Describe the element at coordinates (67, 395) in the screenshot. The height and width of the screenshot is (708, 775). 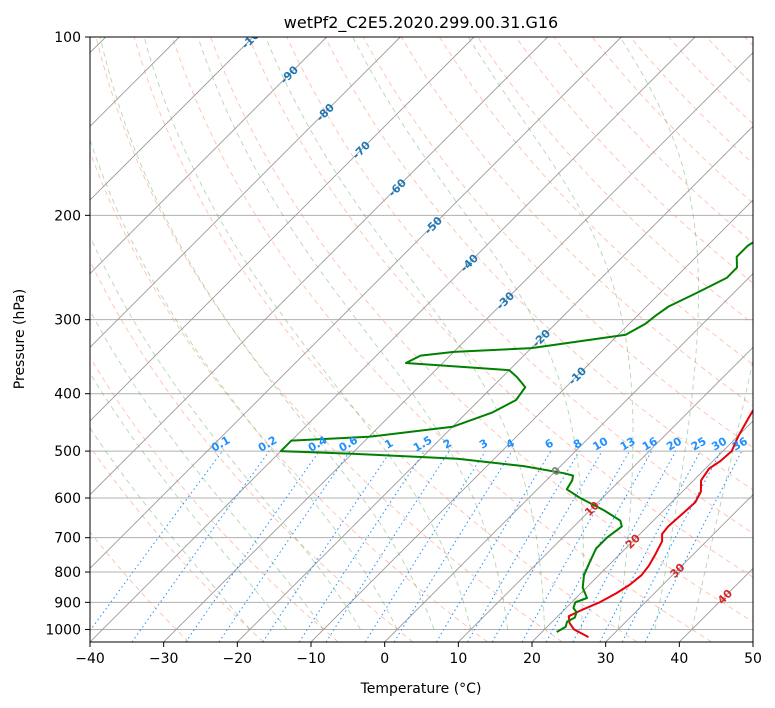
I see `y-tick-label: 400` at that location.